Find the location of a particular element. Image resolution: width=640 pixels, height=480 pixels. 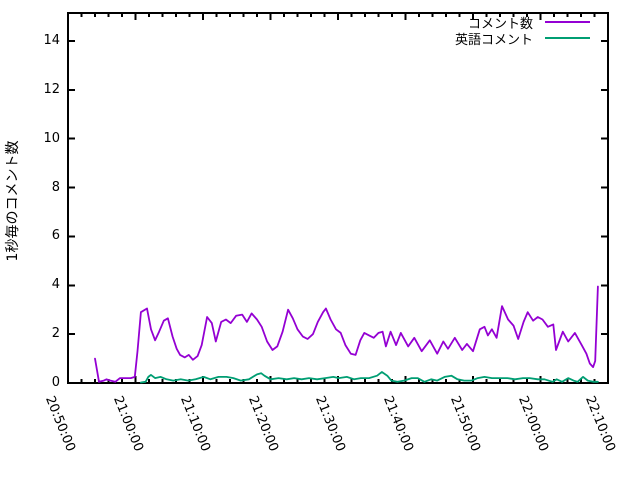

y-tick-label: 6 is located at coordinates (55, 236).